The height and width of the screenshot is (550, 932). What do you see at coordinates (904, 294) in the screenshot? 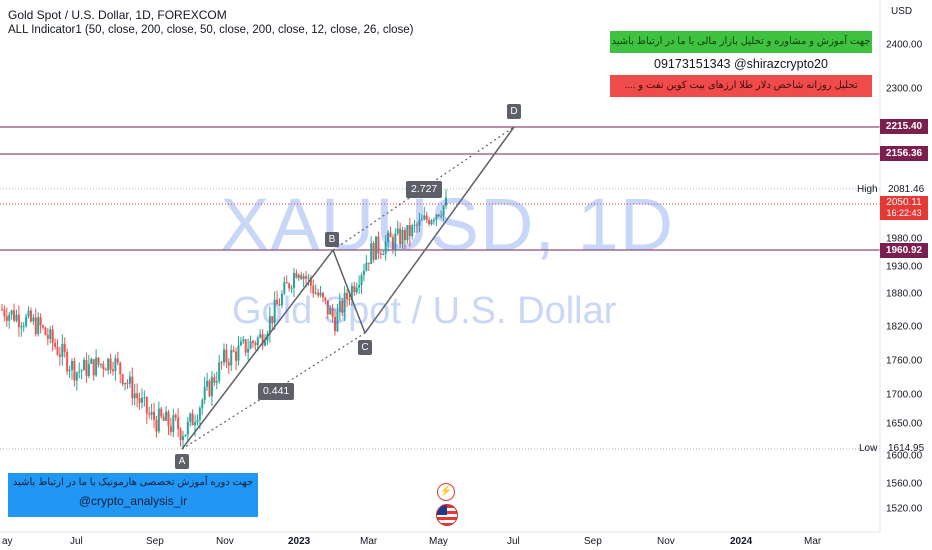
I see `price-tick-label: 1880.00` at bounding box center [904, 294].